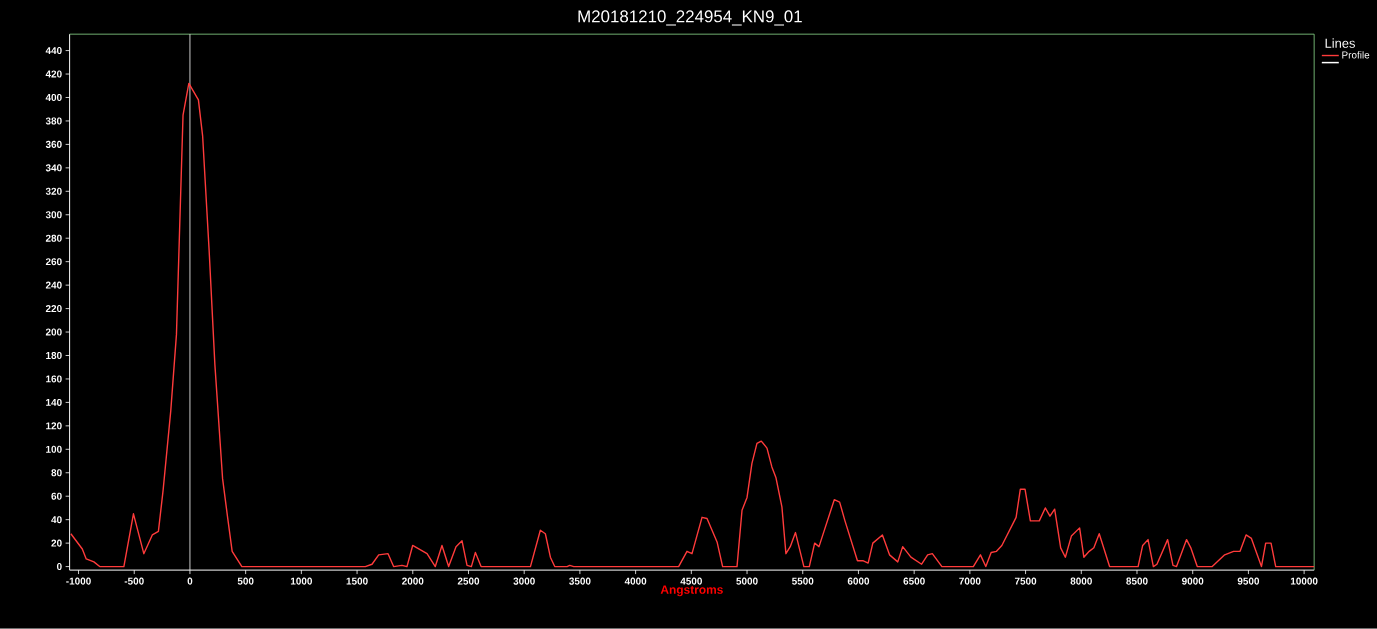 The height and width of the screenshot is (629, 1377). Describe the element at coordinates (1025, 581) in the screenshot. I see `x-tick-label: 7500` at that location.